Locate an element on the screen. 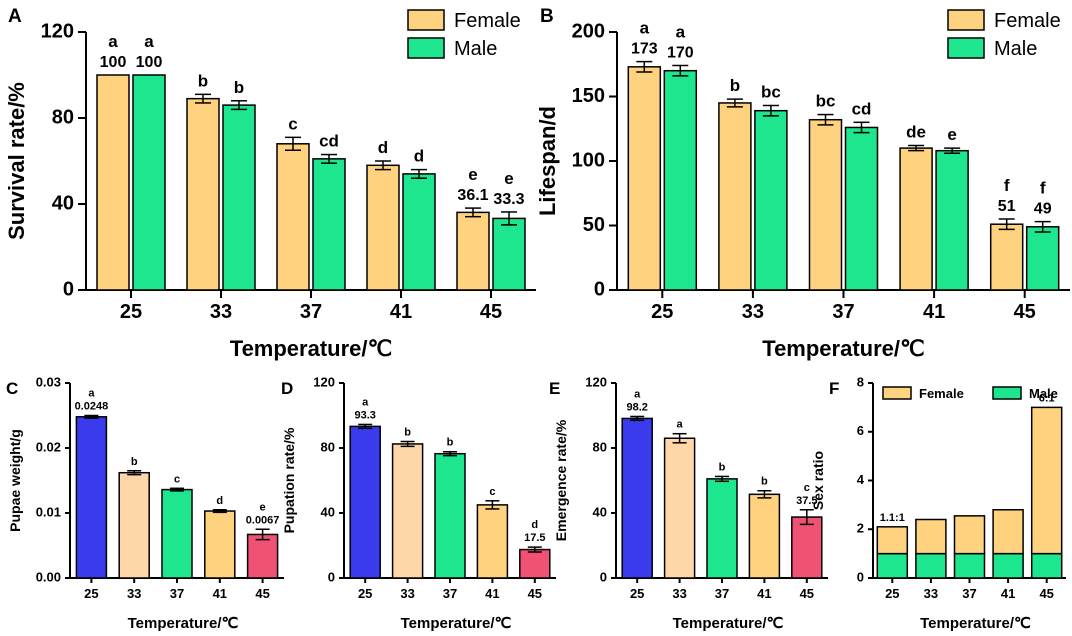 This screenshot has height=636, width=1072. panel-label-e: E is located at coordinates (554, 388).